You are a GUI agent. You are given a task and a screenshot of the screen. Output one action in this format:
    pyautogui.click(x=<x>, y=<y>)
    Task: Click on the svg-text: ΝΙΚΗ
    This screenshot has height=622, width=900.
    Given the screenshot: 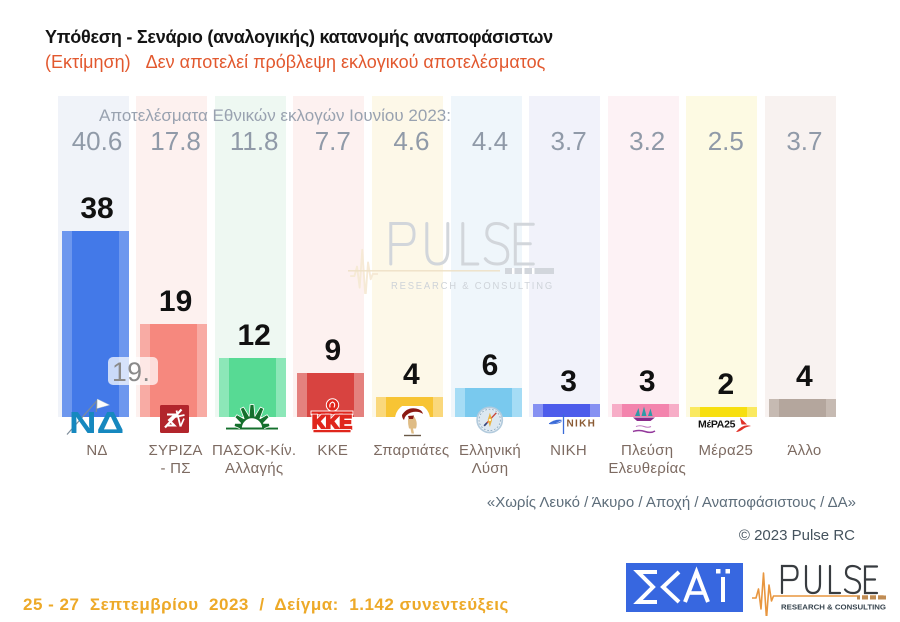 What is the action you would take?
    pyautogui.click(x=582, y=424)
    